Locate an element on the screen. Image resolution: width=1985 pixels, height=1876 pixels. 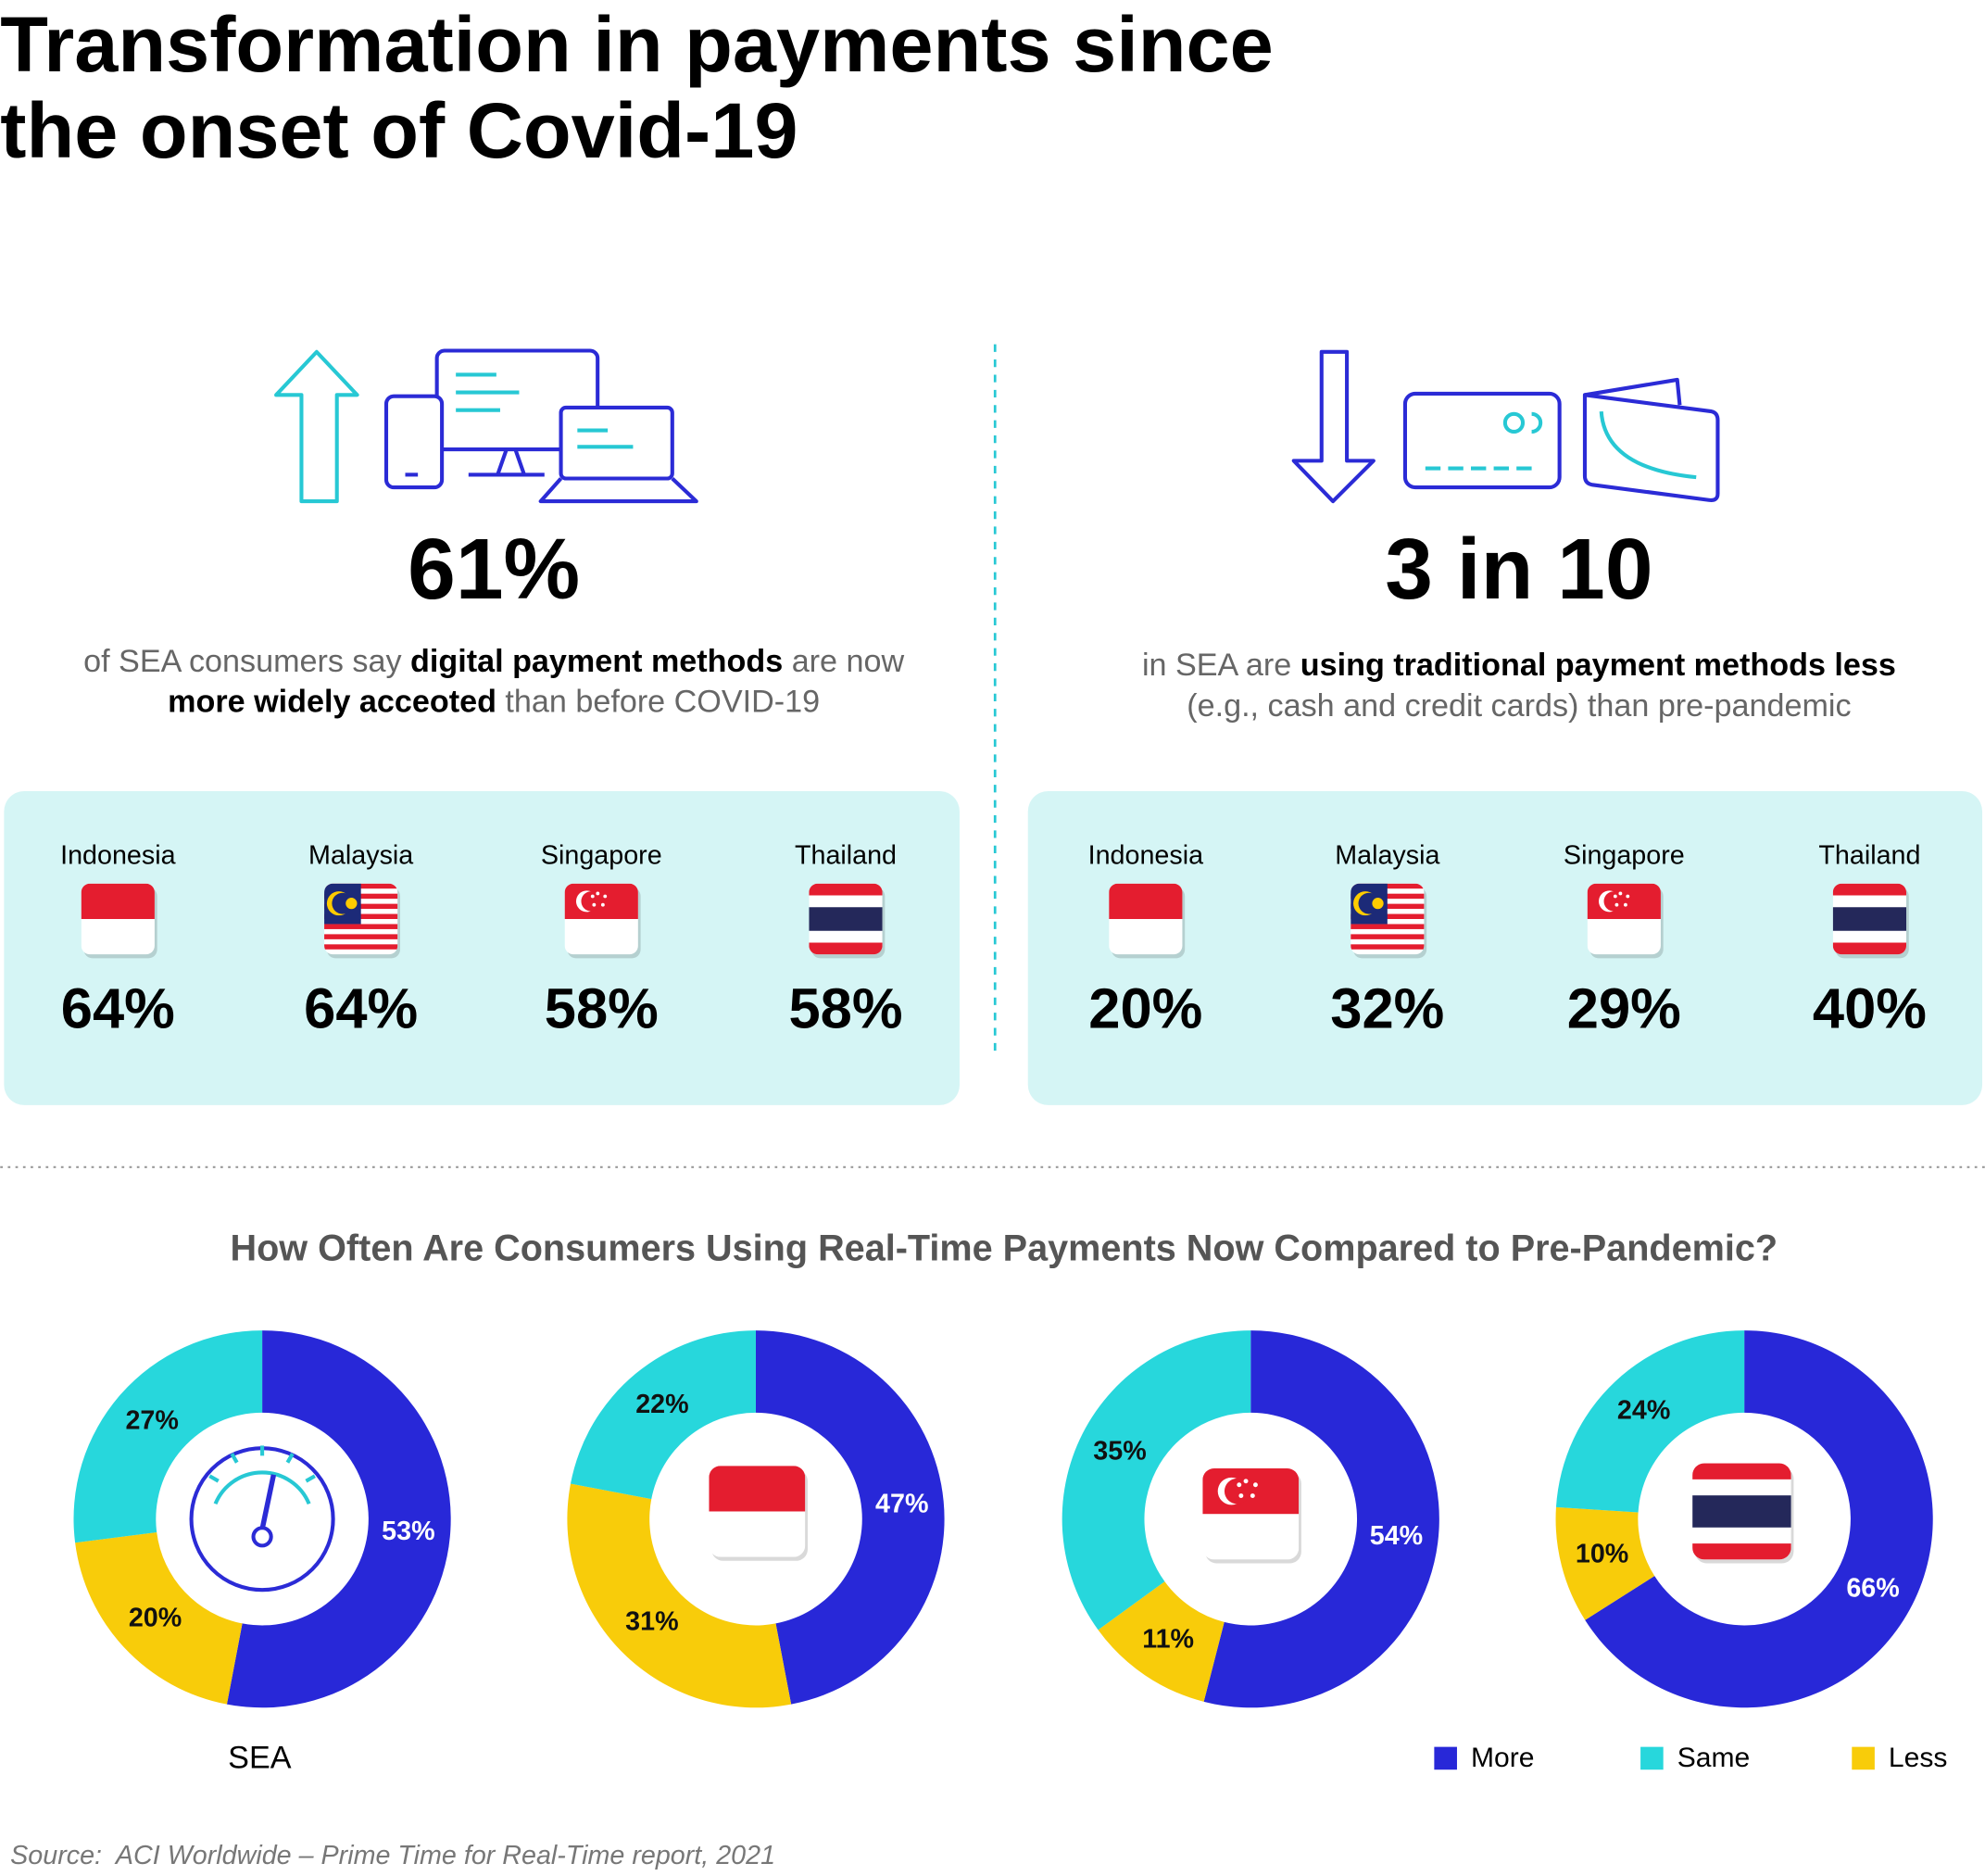
description-part: of SEA consumers say is located at coordinates (246, 661).